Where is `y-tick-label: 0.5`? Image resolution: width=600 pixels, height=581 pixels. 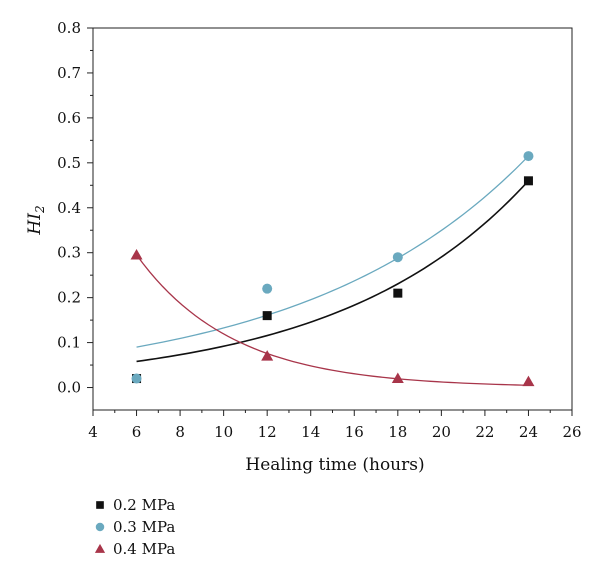 y-tick-label: 0.5 is located at coordinates (69, 163).